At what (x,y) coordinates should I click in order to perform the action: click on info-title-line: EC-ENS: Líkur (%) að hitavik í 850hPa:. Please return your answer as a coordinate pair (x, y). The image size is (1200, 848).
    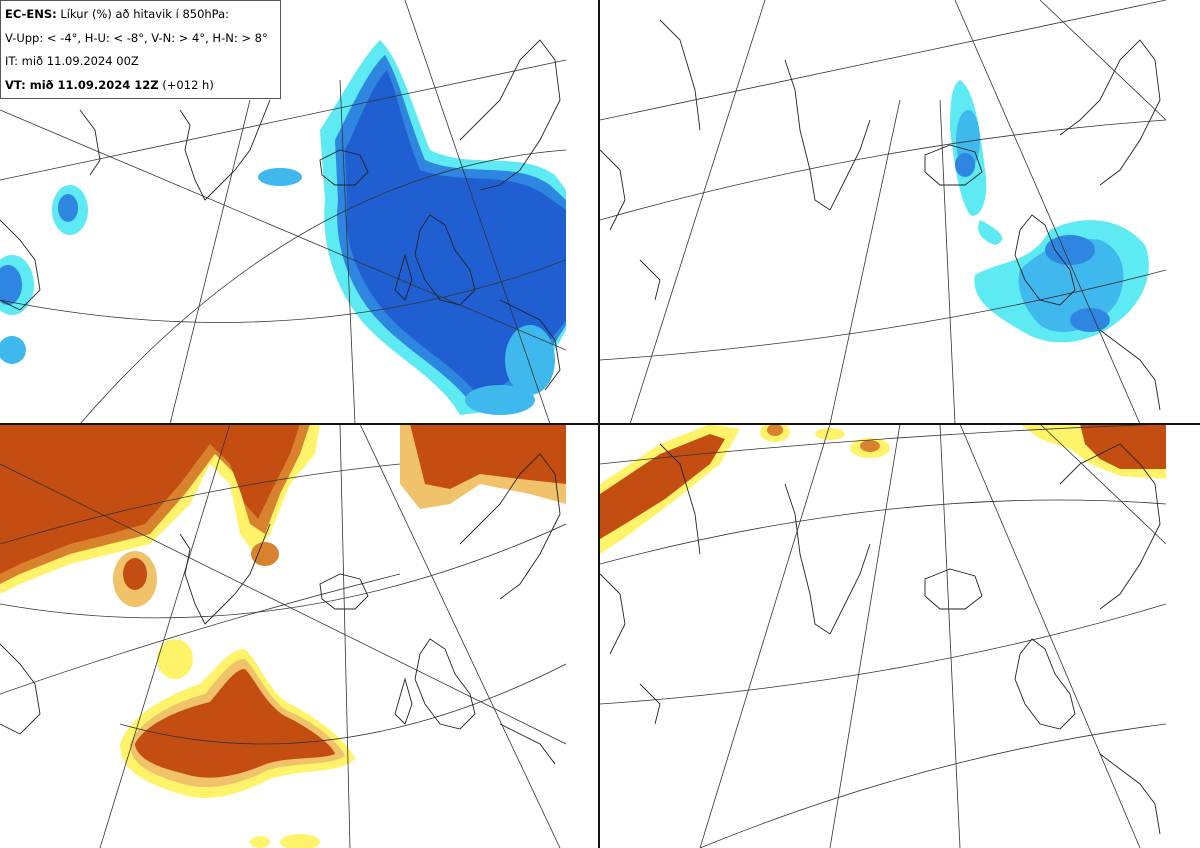
    Looking at the image, I should click on (140, 16).